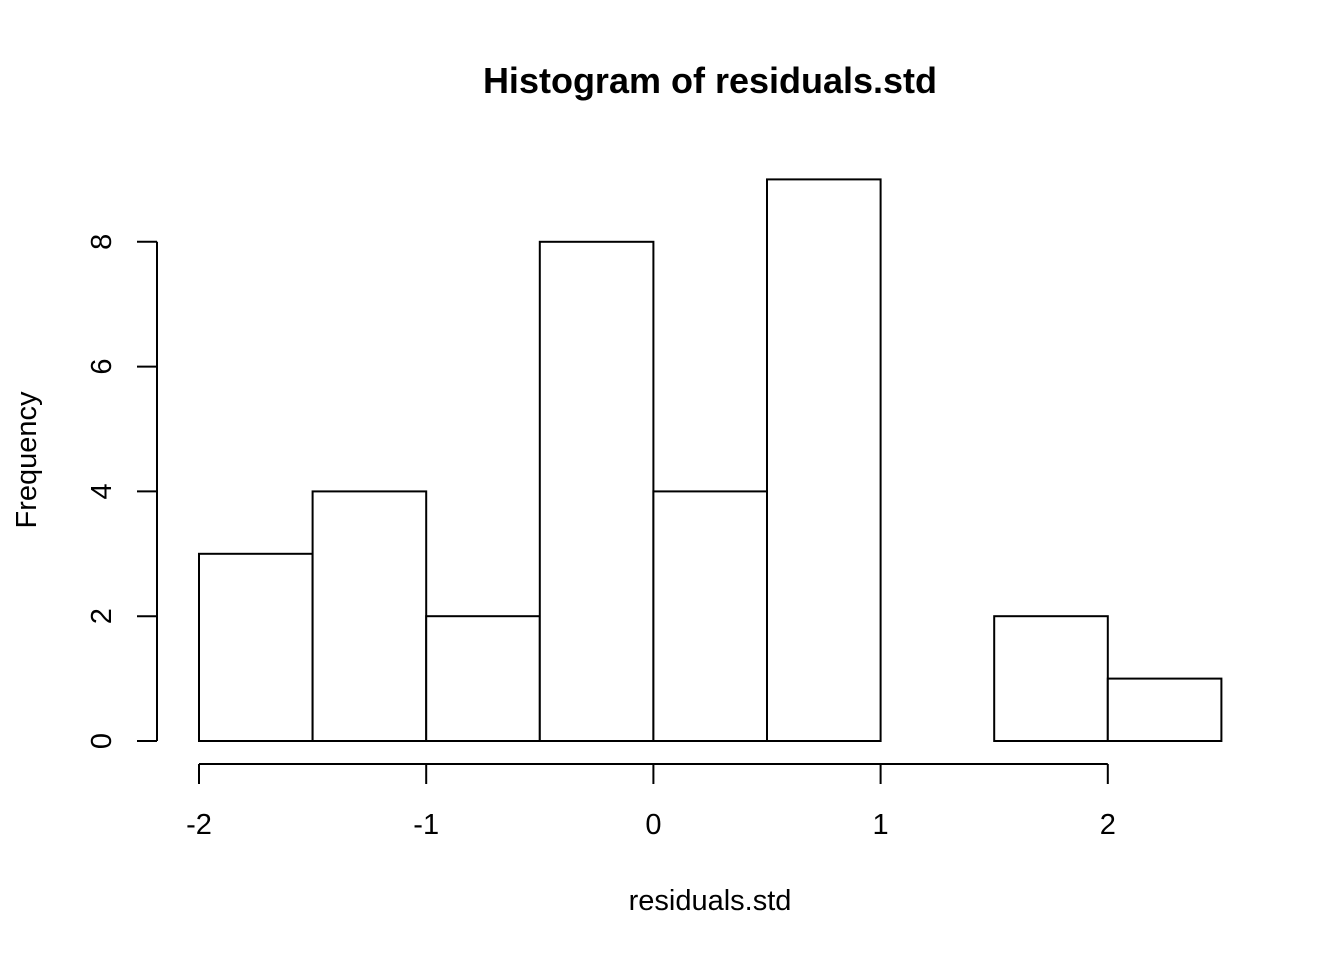  I want to click on x-tick-label-4: 2, so click(1108, 825).